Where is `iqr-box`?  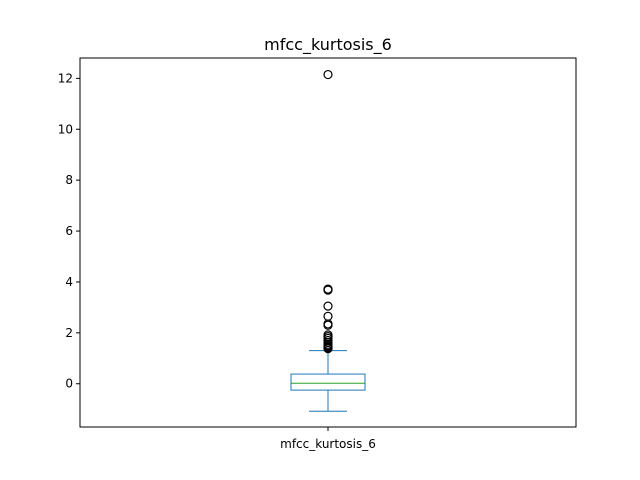
iqr-box is located at coordinates (328, 382).